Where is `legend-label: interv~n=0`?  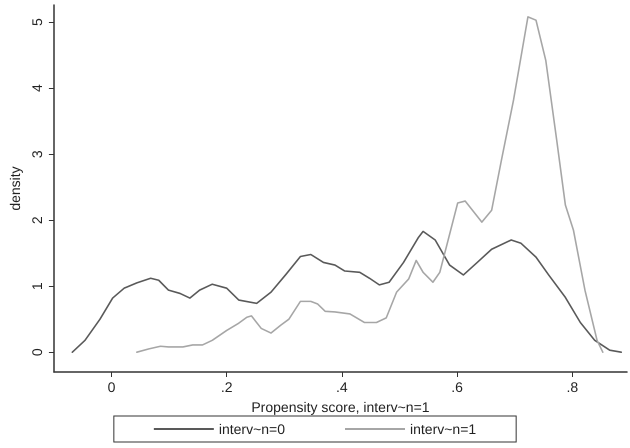
legend-label: interv~n=0 is located at coordinates (252, 429).